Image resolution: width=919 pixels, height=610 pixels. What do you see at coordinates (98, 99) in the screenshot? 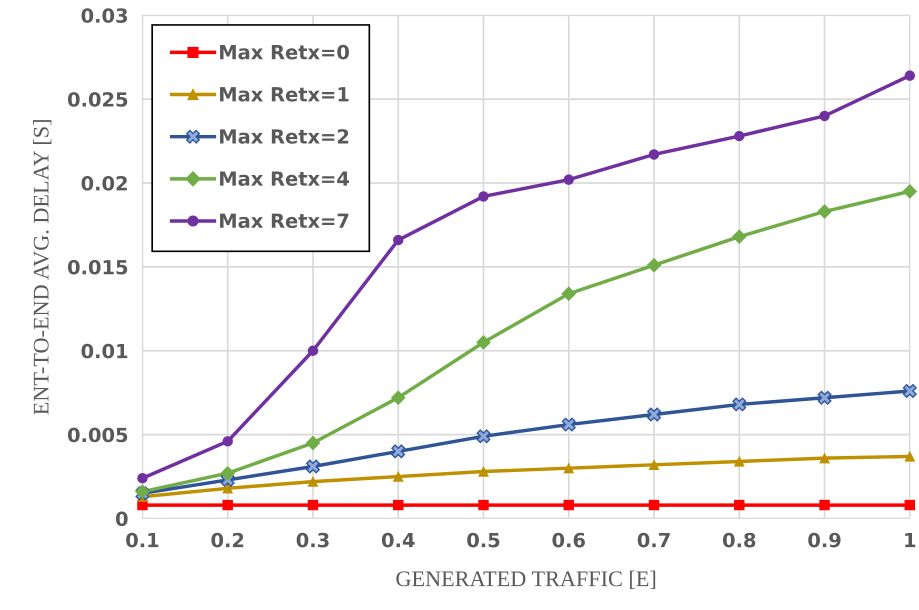
I see `y-tick-label: 0.025` at bounding box center [98, 99].